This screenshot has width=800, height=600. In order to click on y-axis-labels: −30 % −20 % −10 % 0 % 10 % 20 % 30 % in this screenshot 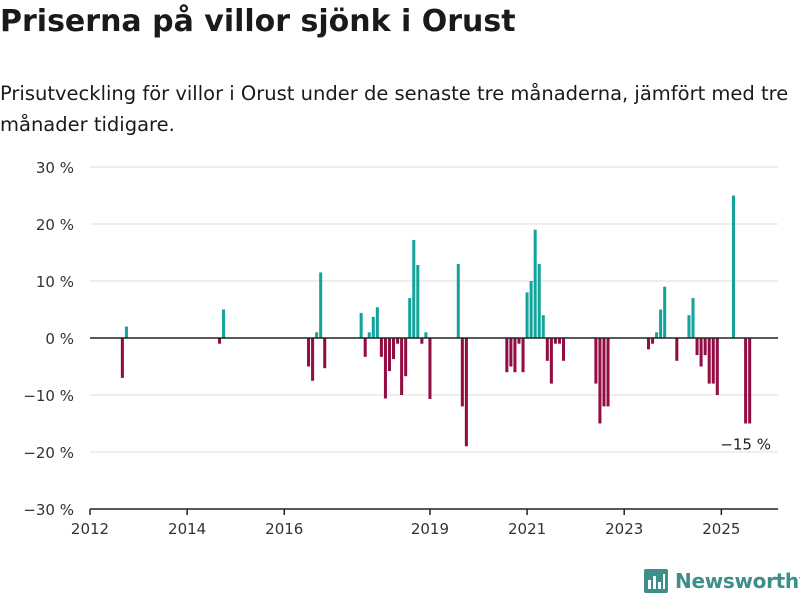, I will do `click(48, 339)`.